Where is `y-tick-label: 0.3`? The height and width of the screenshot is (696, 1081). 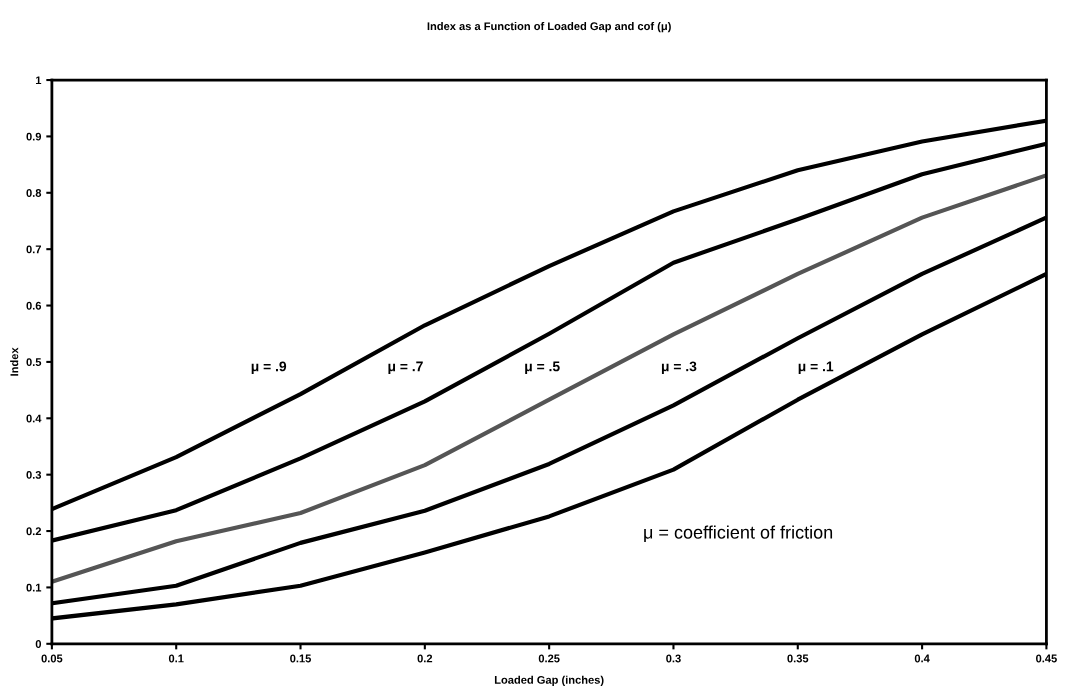
y-tick-label: 0.3 is located at coordinates (34, 474).